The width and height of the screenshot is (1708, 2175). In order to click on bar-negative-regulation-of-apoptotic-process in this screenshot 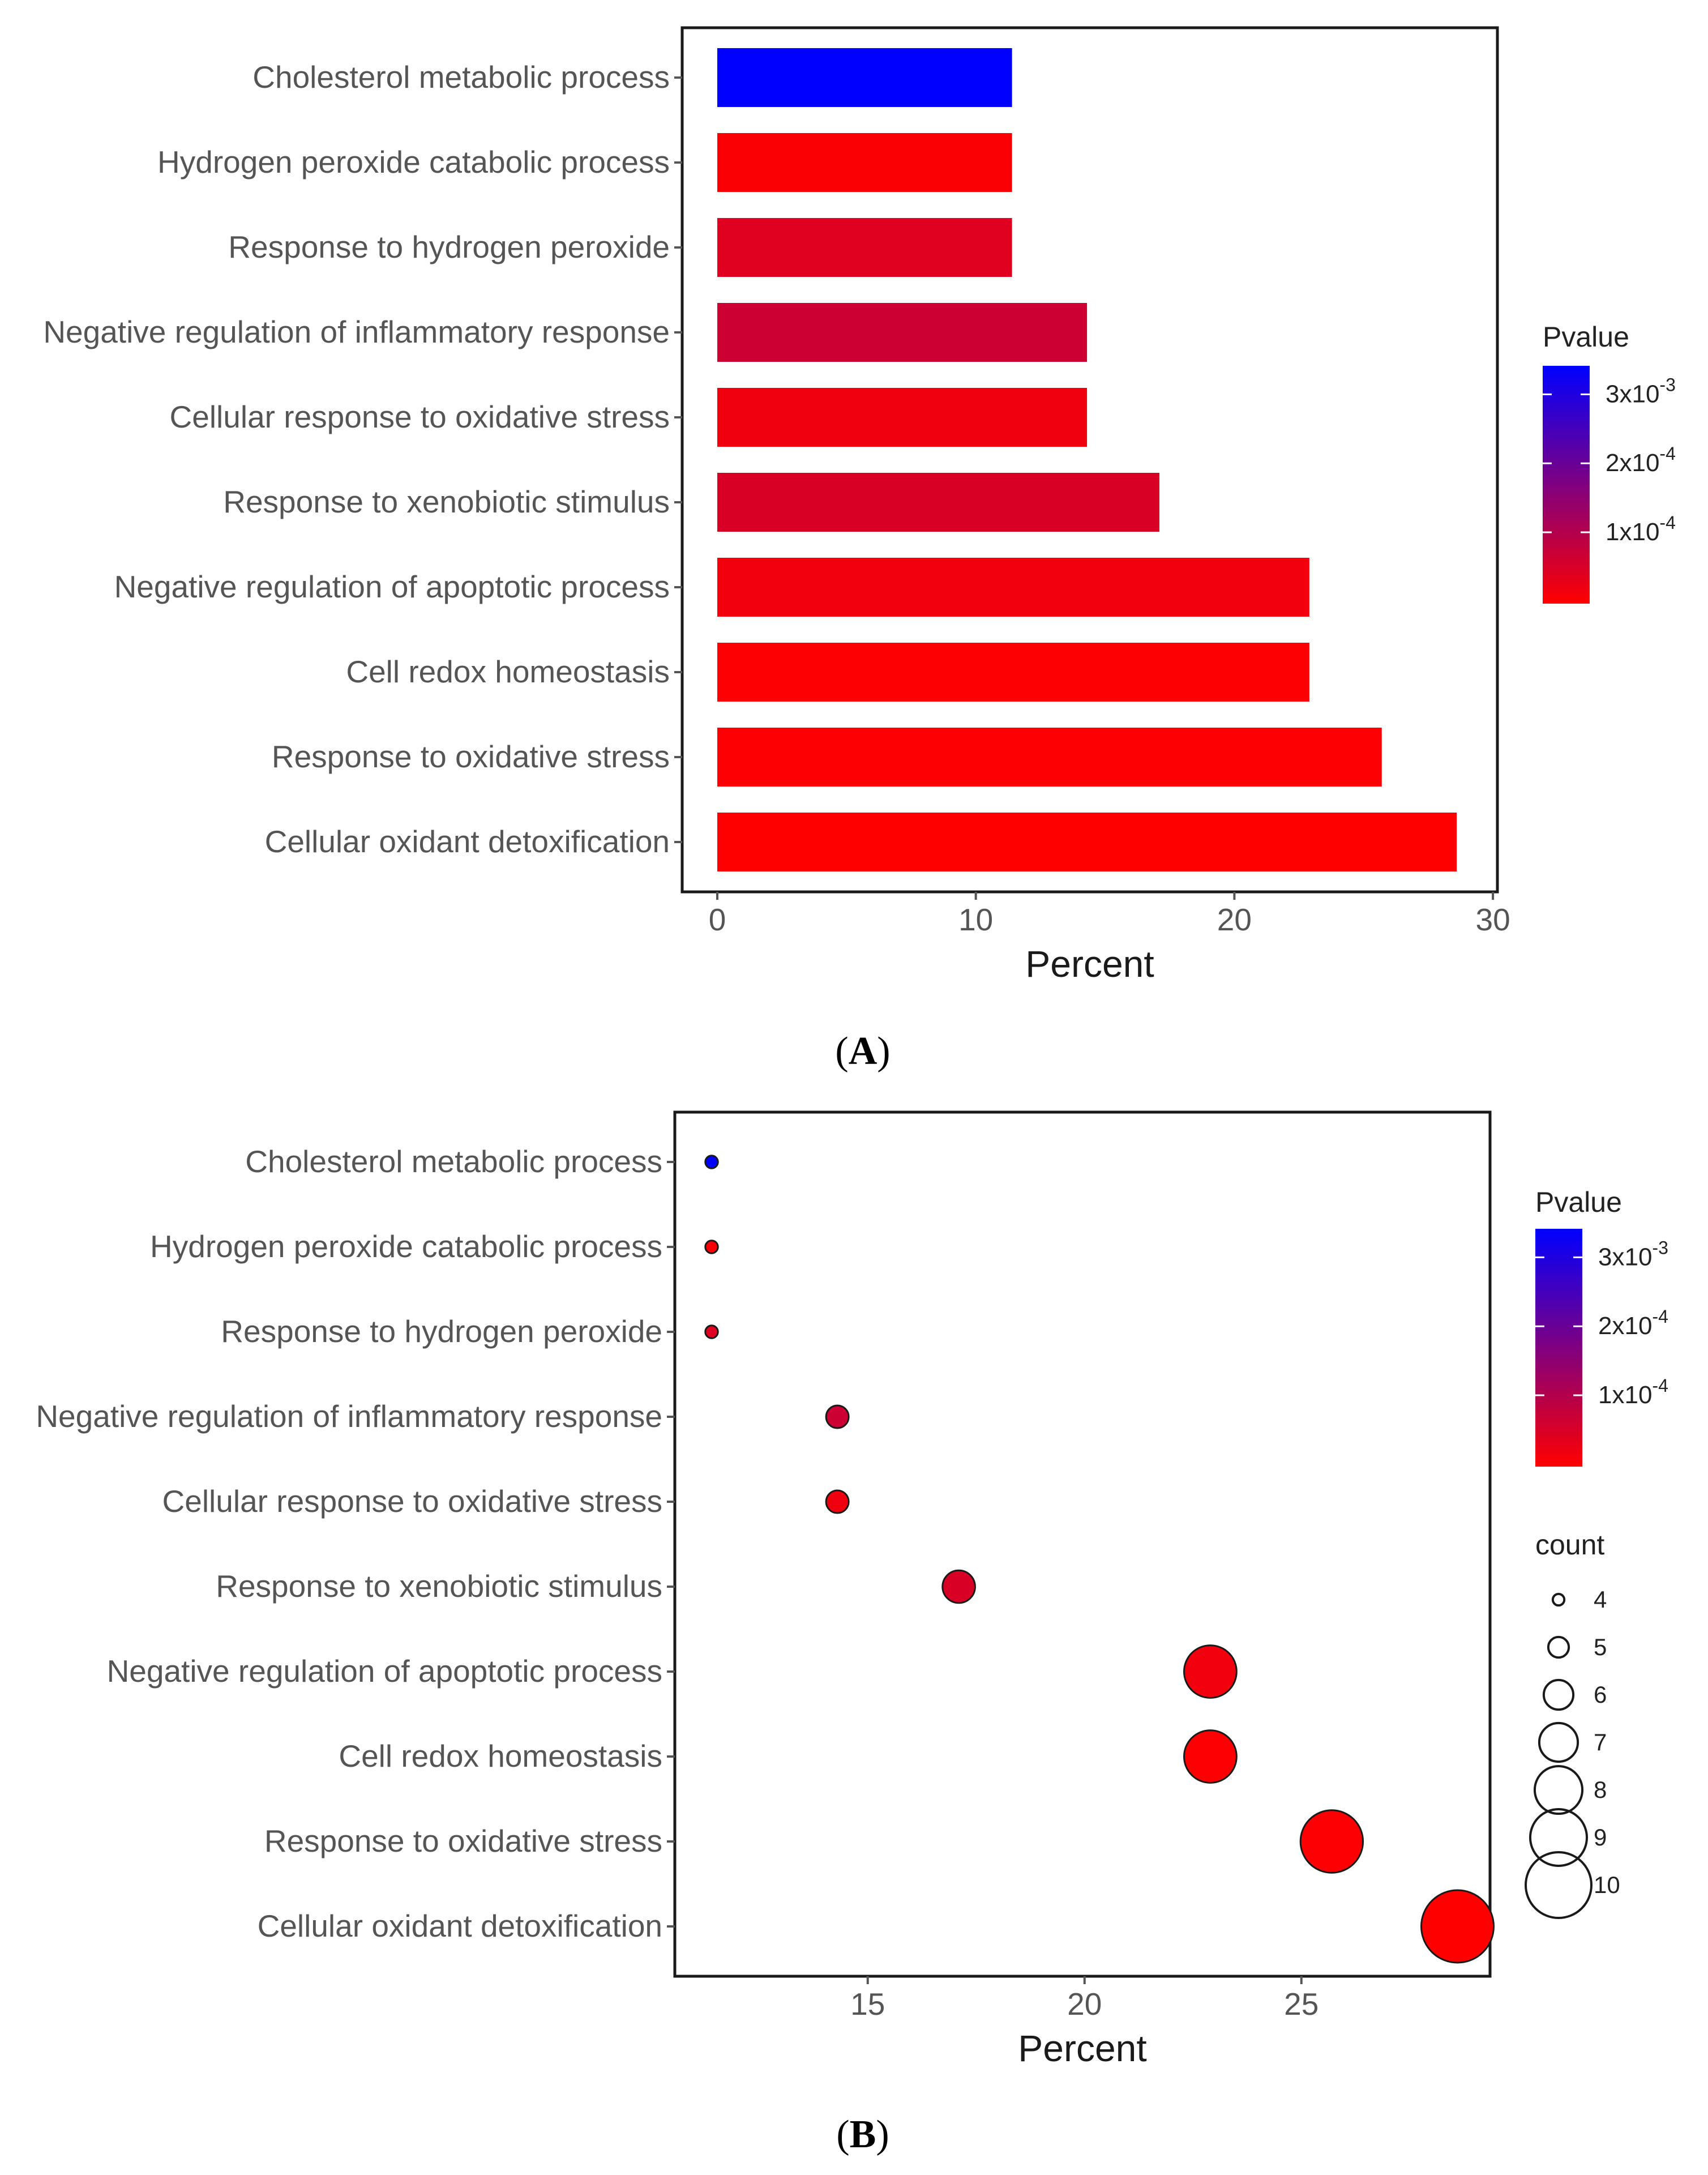, I will do `click(1013, 587)`.